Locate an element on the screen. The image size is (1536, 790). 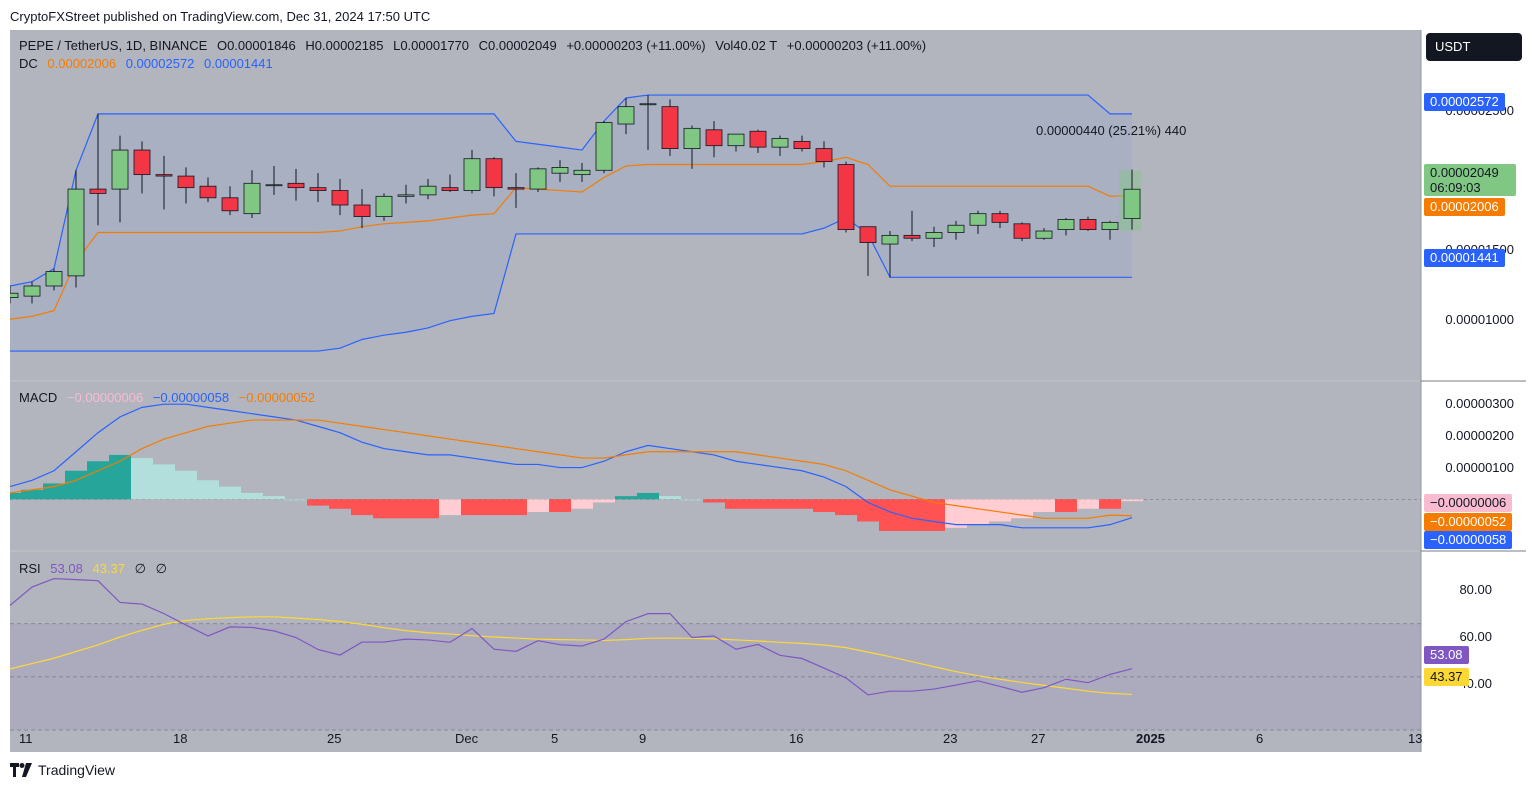
macd-legend: MACD −0.00000006 −0.00000058 −0.00000052 is located at coordinates (170, 397).